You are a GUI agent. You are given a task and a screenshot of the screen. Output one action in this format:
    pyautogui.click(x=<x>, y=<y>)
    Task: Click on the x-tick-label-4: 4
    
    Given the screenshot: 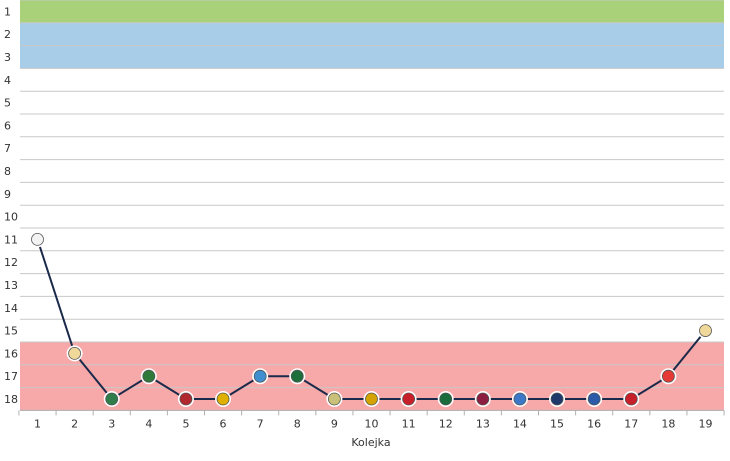 What is the action you would take?
    pyautogui.click(x=148, y=423)
    